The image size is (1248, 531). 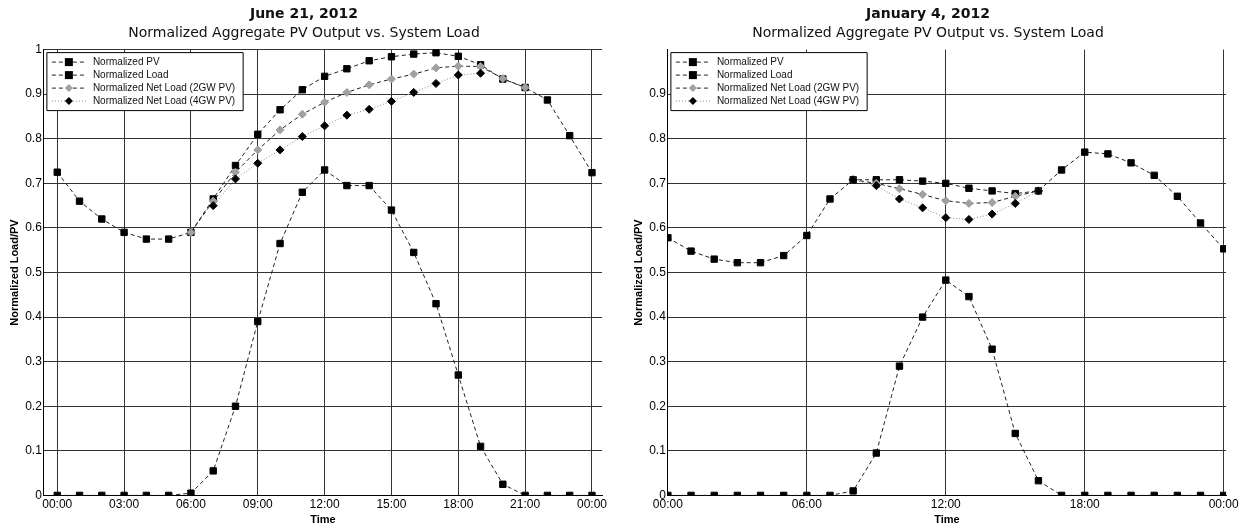 What do you see at coordinates (391, 503) in the screenshot?
I see `x-tick-label: 15:00` at bounding box center [391, 503].